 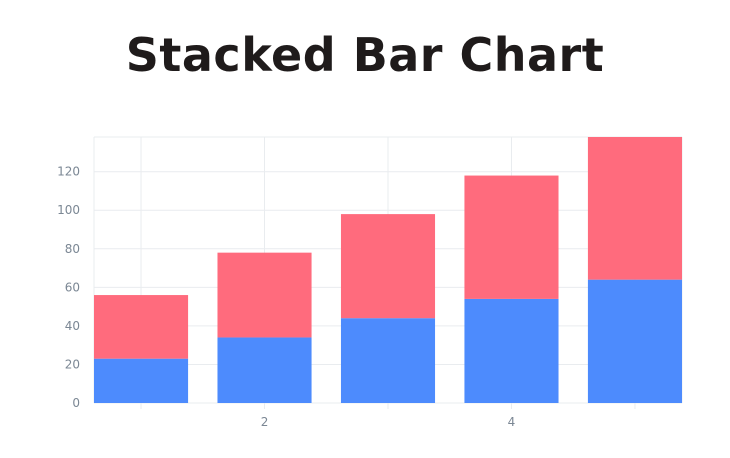 What do you see at coordinates (72, 249) in the screenshot?
I see `y-tick-label: 80` at bounding box center [72, 249].